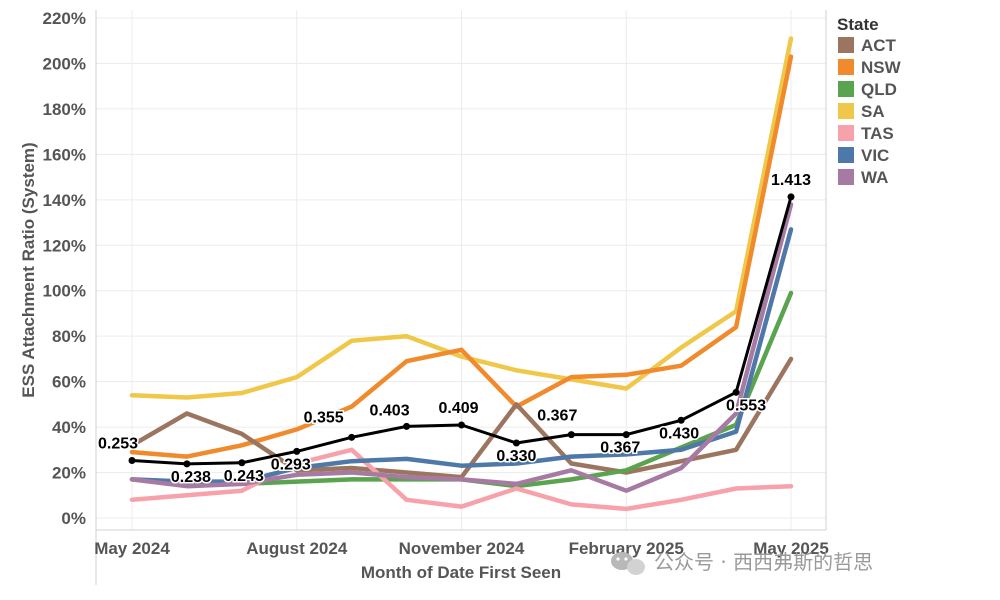 The image size is (1000, 600). I want to click on data-label: 0.238, so click(191, 477).